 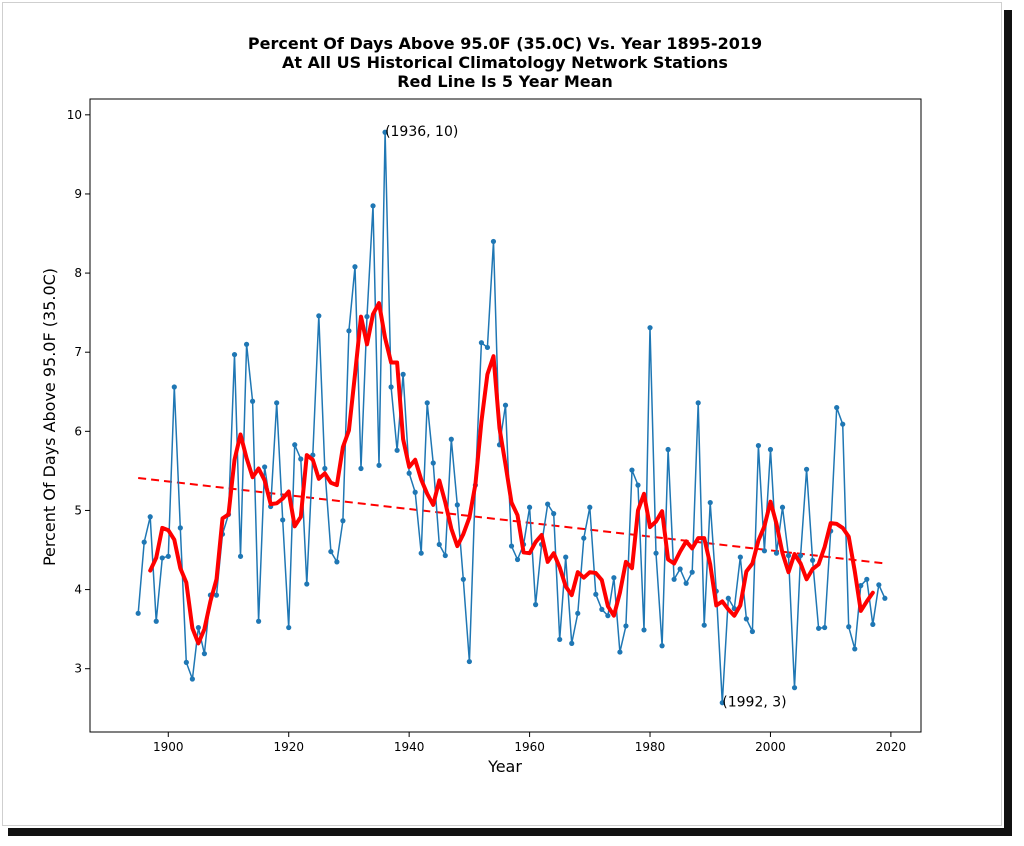 What do you see at coordinates (78, 392) in the screenshot?
I see `y-axis-ticks: 3 4 5 6 7 8 9 10` at bounding box center [78, 392].